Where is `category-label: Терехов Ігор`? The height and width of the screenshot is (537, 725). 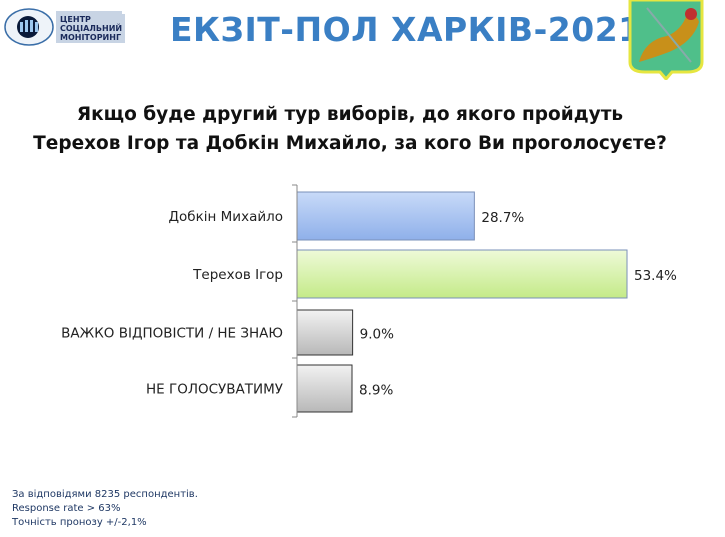
category-label: Терехов Ігор is located at coordinates (237, 275).